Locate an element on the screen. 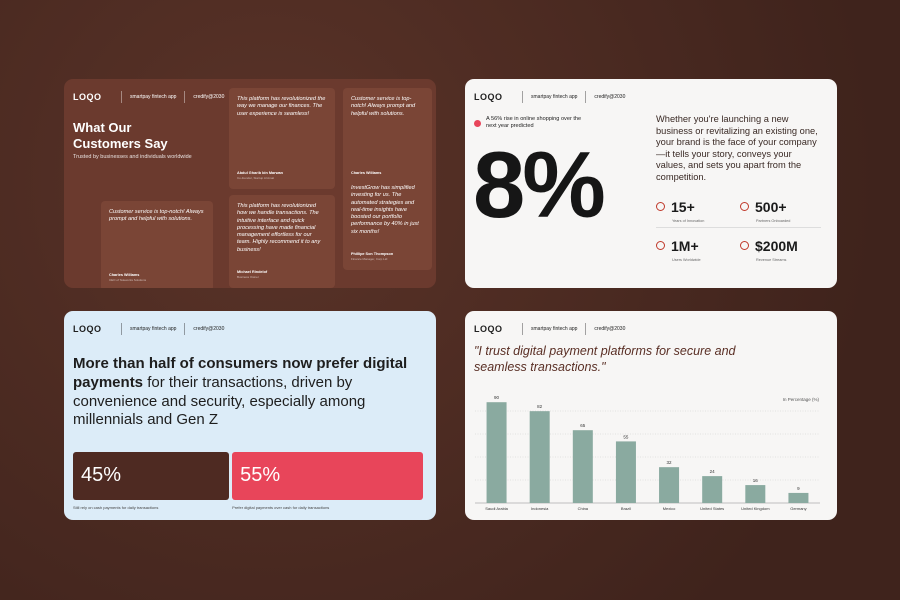  category-label: United States is located at coordinates (712, 508).